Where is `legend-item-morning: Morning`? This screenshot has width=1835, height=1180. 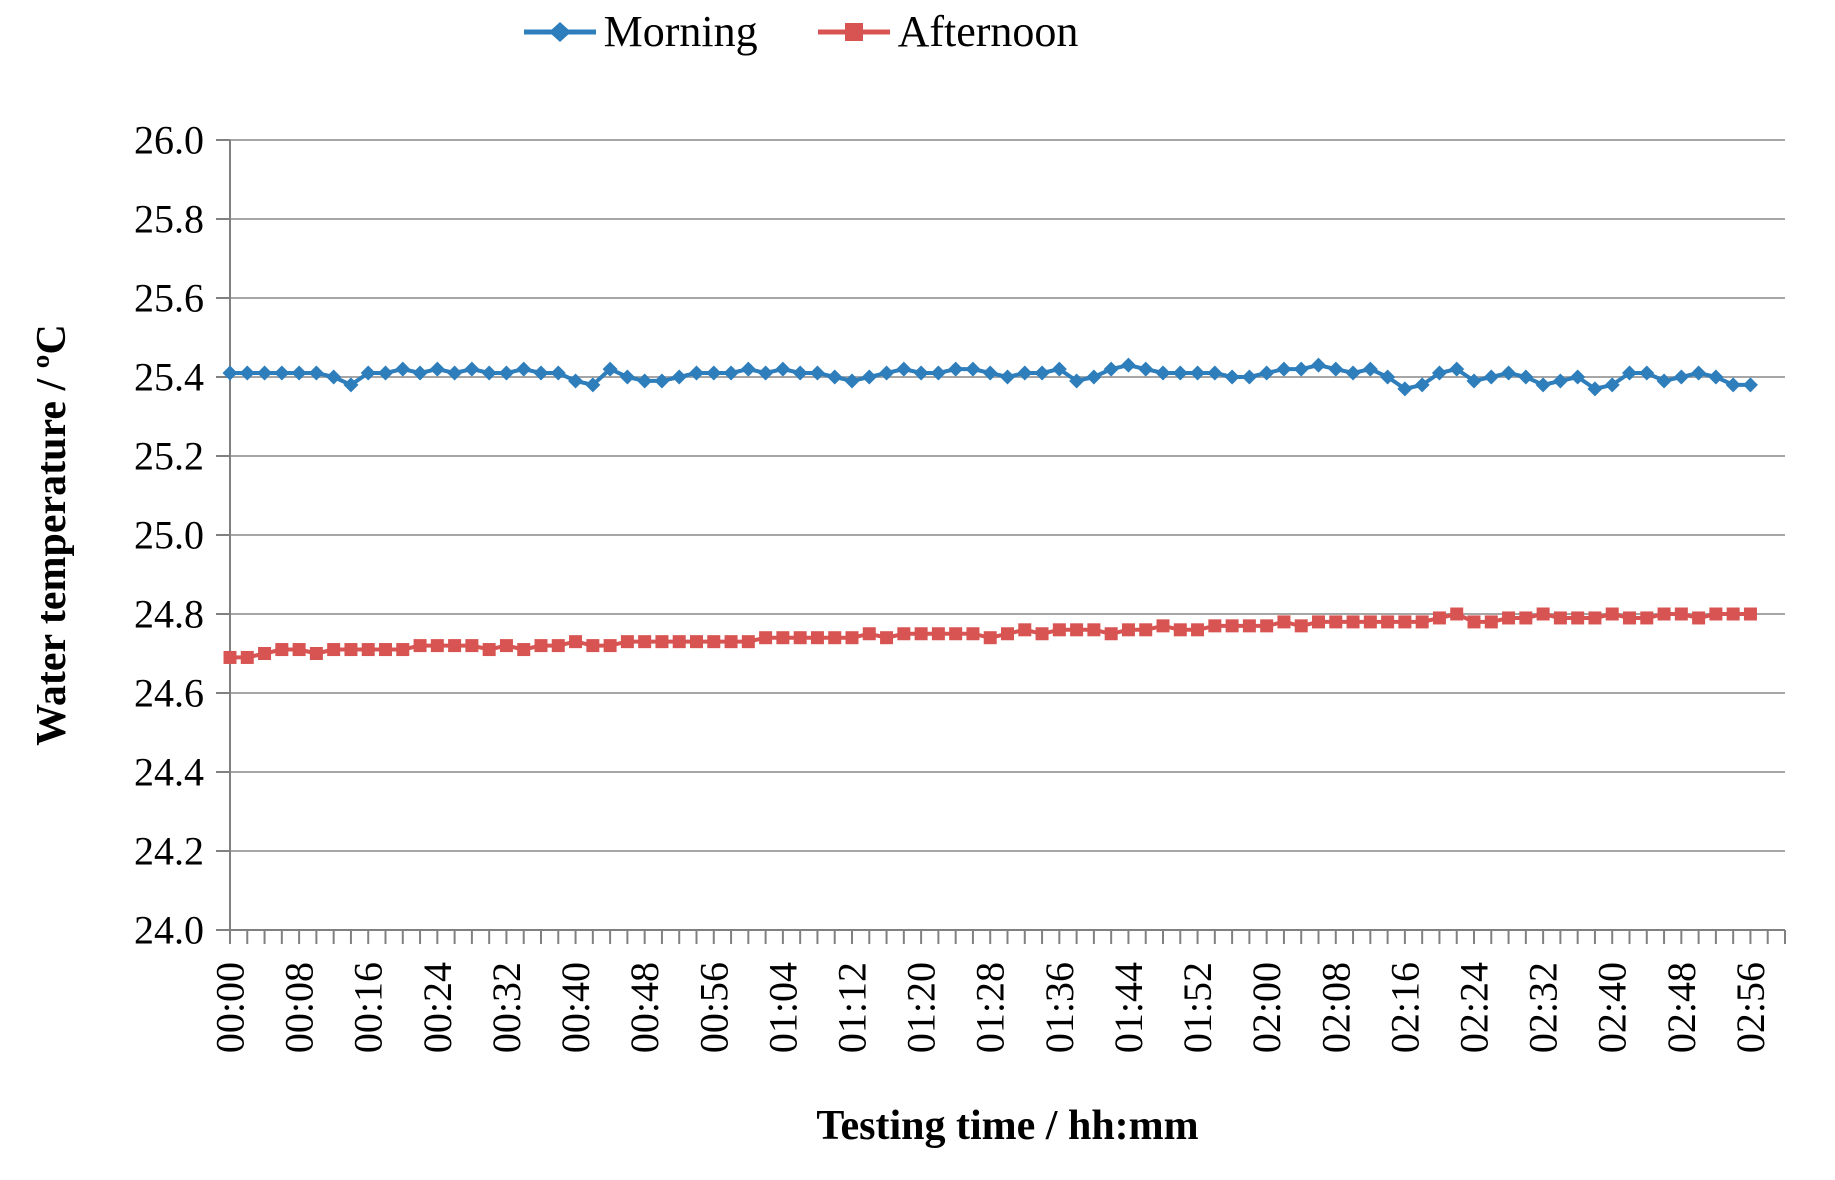 legend-item-morning: Morning is located at coordinates (640, 32).